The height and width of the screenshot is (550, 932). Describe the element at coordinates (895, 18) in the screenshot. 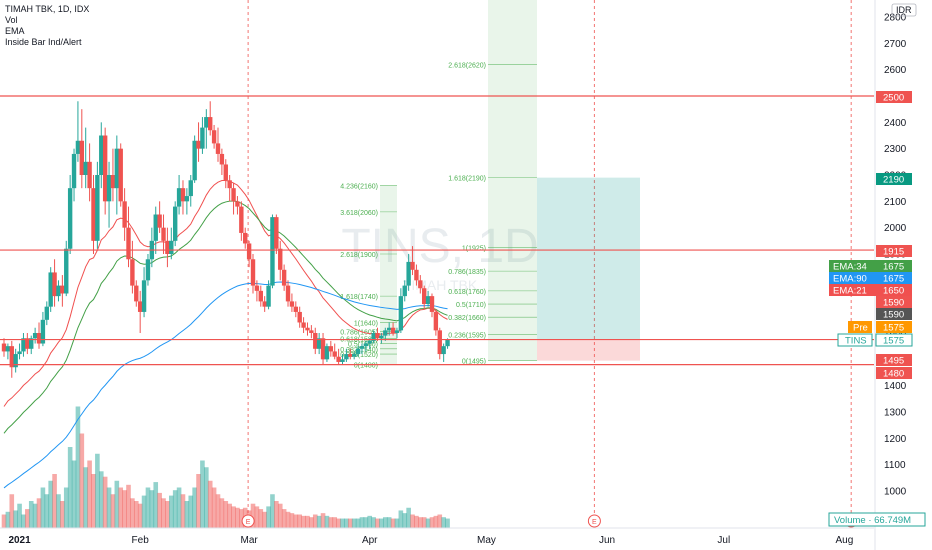

I see `y-tick-label: 2800` at that location.